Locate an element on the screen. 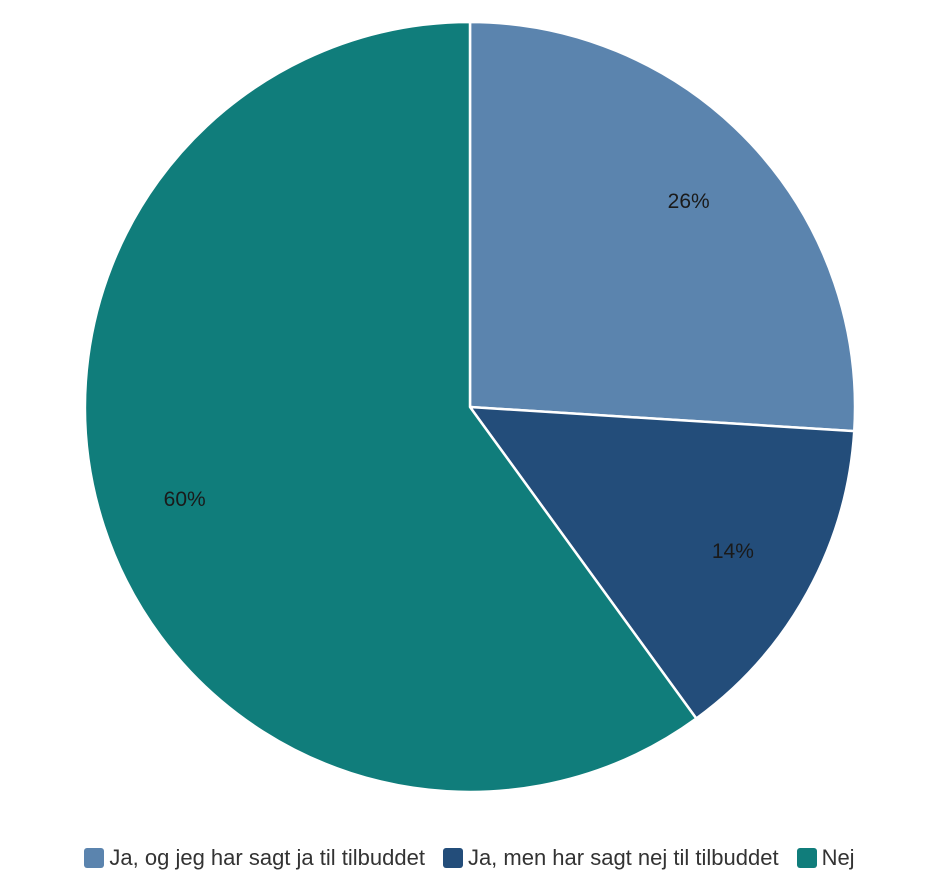 The width and height of the screenshot is (939, 875). legend-item: Nej is located at coordinates (825, 858).